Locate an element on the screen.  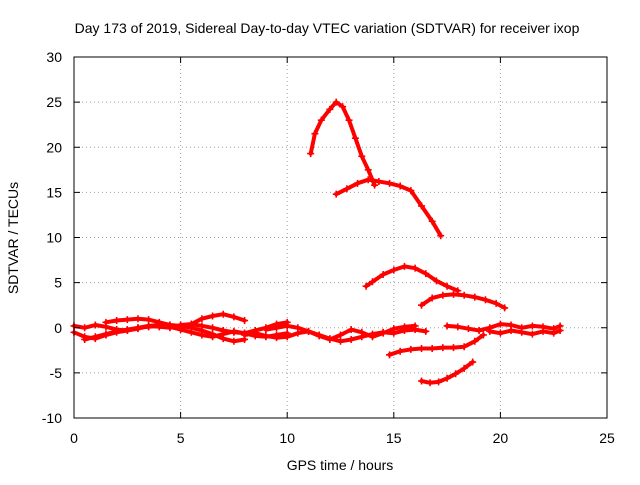
y-tick-label: 30 is located at coordinates (54, 57).